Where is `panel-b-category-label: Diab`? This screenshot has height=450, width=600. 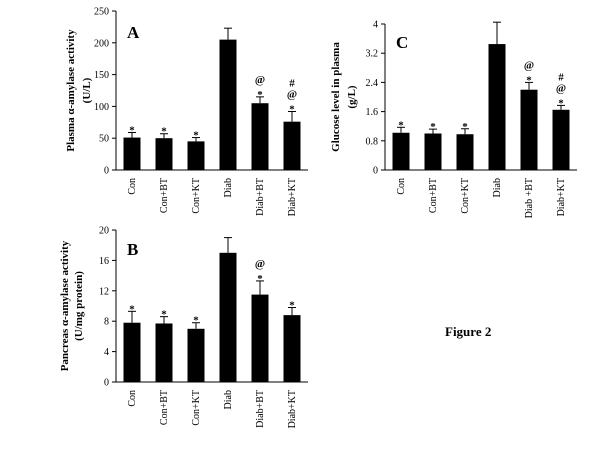 panel-b-category-label: Diab is located at coordinates (228, 399).